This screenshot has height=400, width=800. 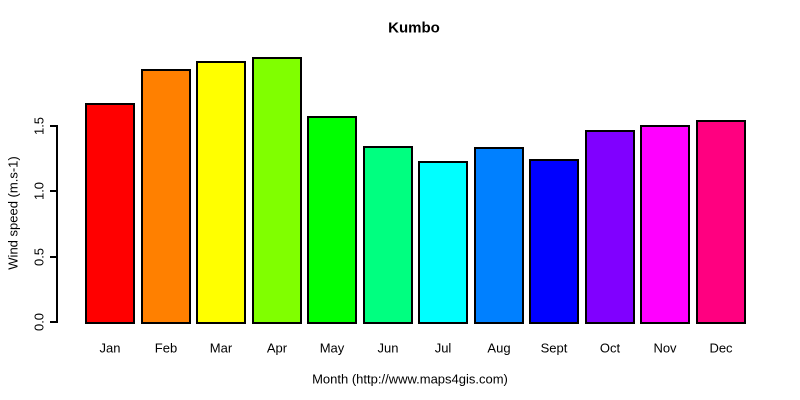 I want to click on x-axis-label-apr: Apr, so click(x=277, y=348).